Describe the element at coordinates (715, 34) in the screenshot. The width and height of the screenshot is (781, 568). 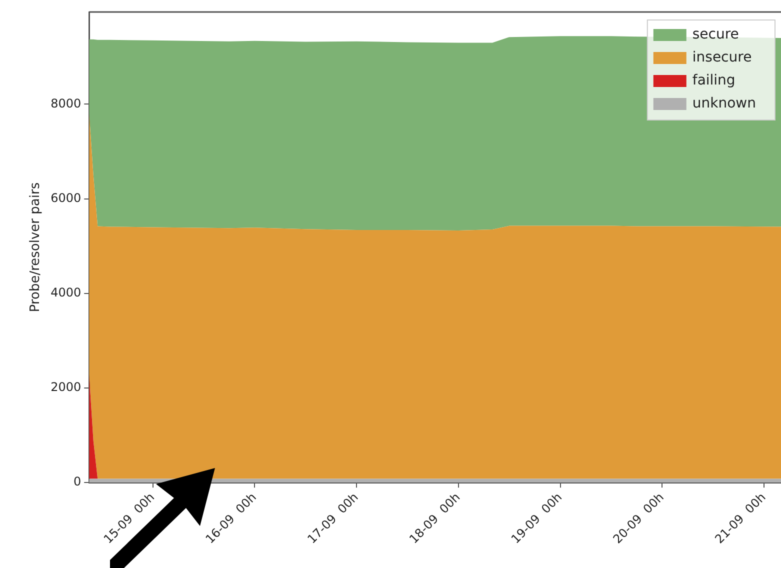
I see `legend-label: secure` at that location.